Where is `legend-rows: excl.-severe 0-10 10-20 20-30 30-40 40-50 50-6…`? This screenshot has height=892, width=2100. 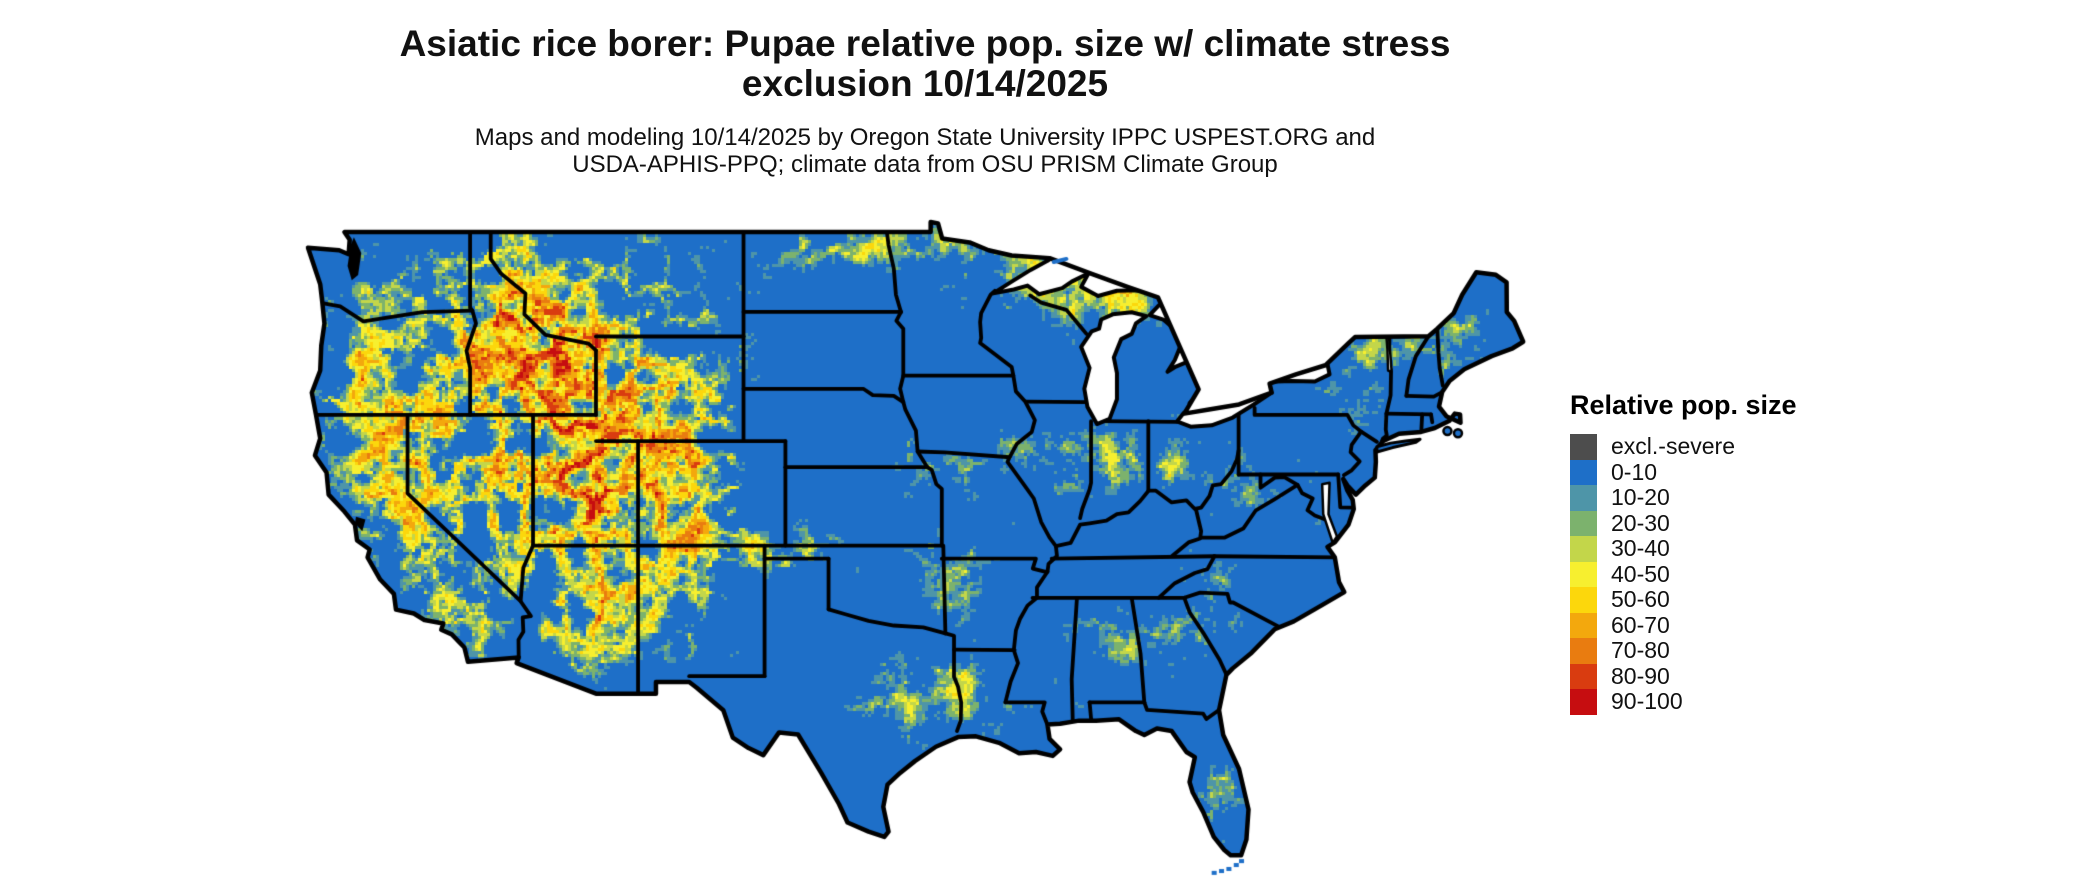
legend-rows: excl.-severe 0-10 10-20 20-30 30-40 40-50 50-6… is located at coordinates (1683, 574).